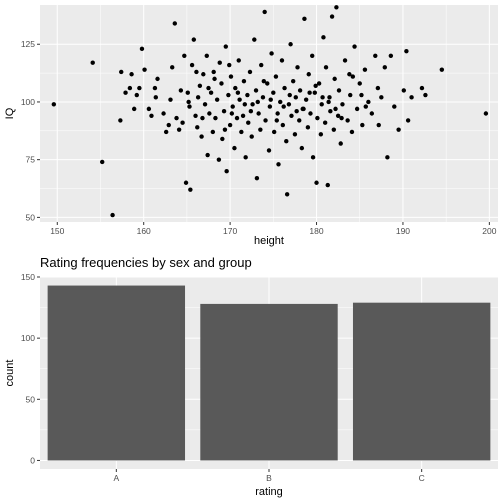 Image resolution: width=504 pixels, height=504 pixels. I want to click on scatter-y-tick-label: 75, so click(31, 160).